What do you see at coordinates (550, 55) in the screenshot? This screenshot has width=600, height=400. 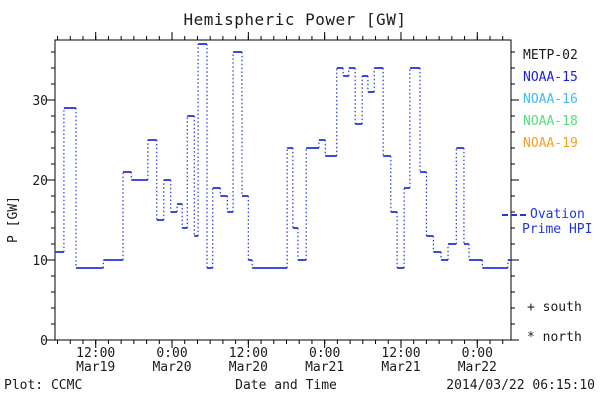 I see `legend-item-metp02: METP-02` at bounding box center [550, 55].